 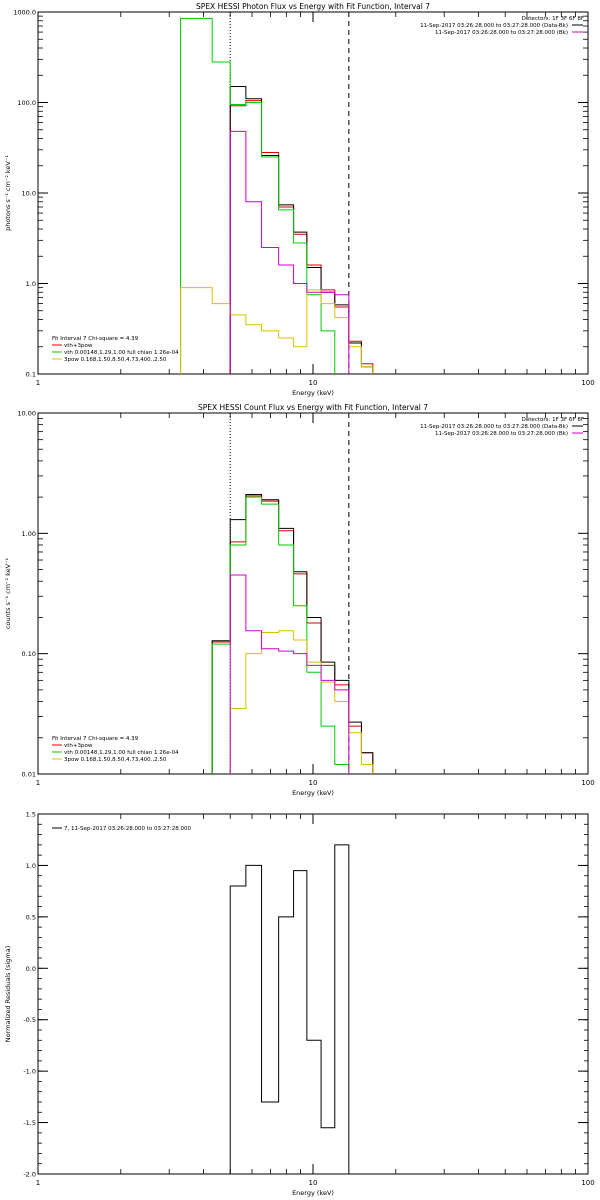 What do you see at coordinates (31, 375) in the screenshot?
I see `y-tick-label: 0.1` at bounding box center [31, 375].